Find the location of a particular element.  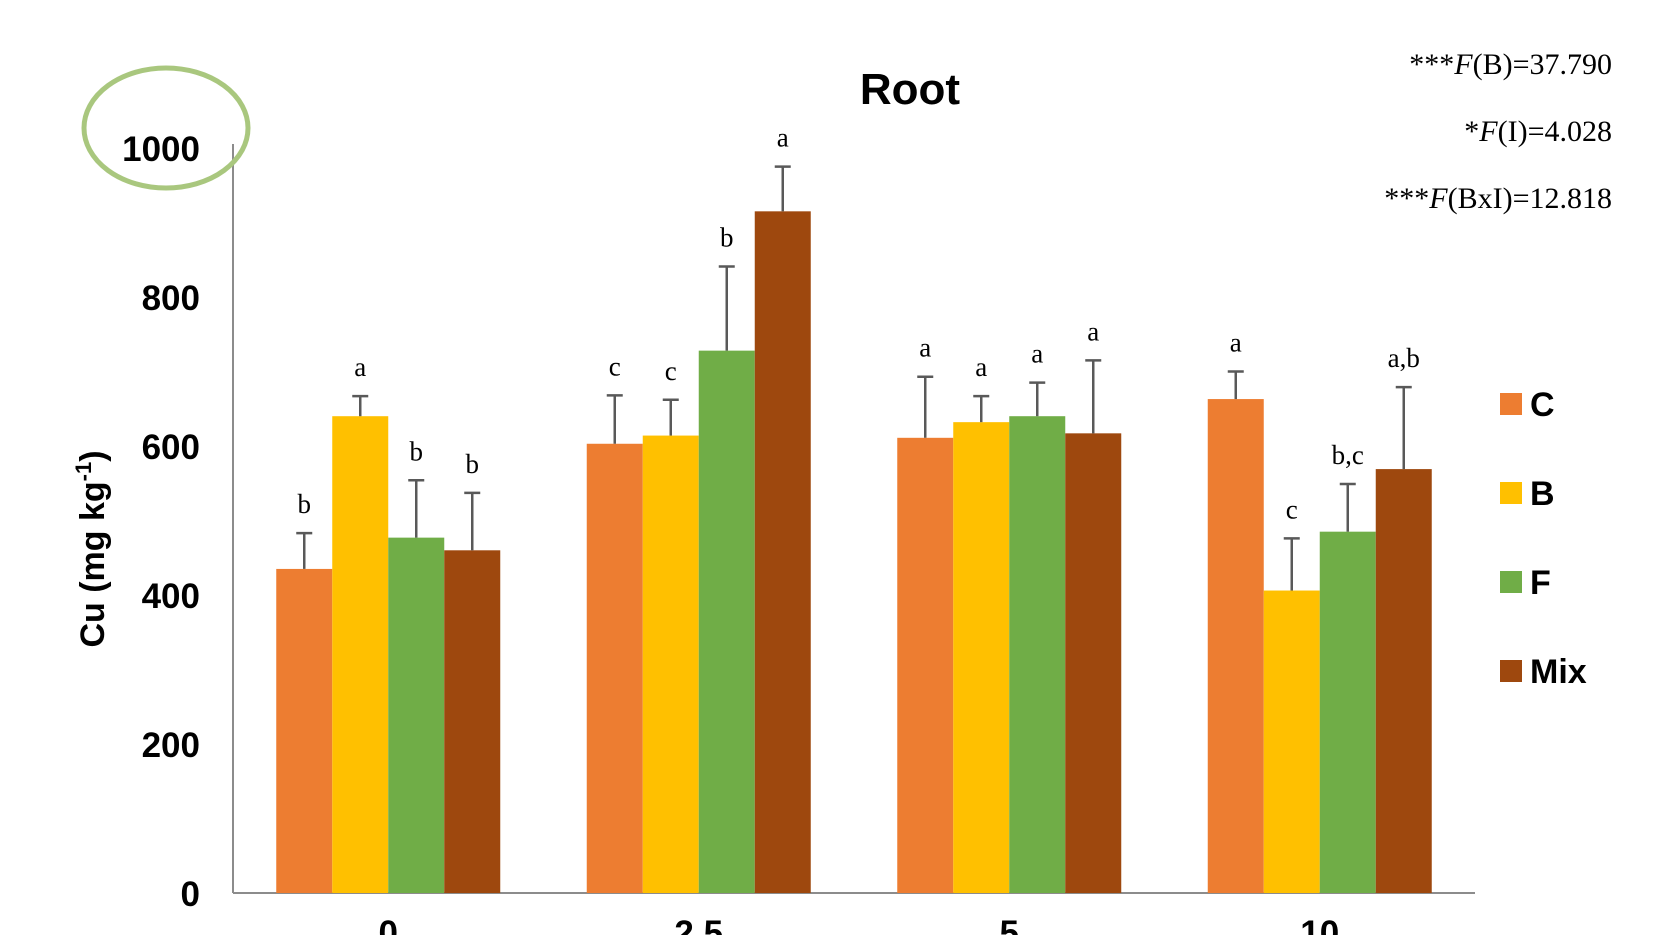

chart-title: Root is located at coordinates (910, 89).